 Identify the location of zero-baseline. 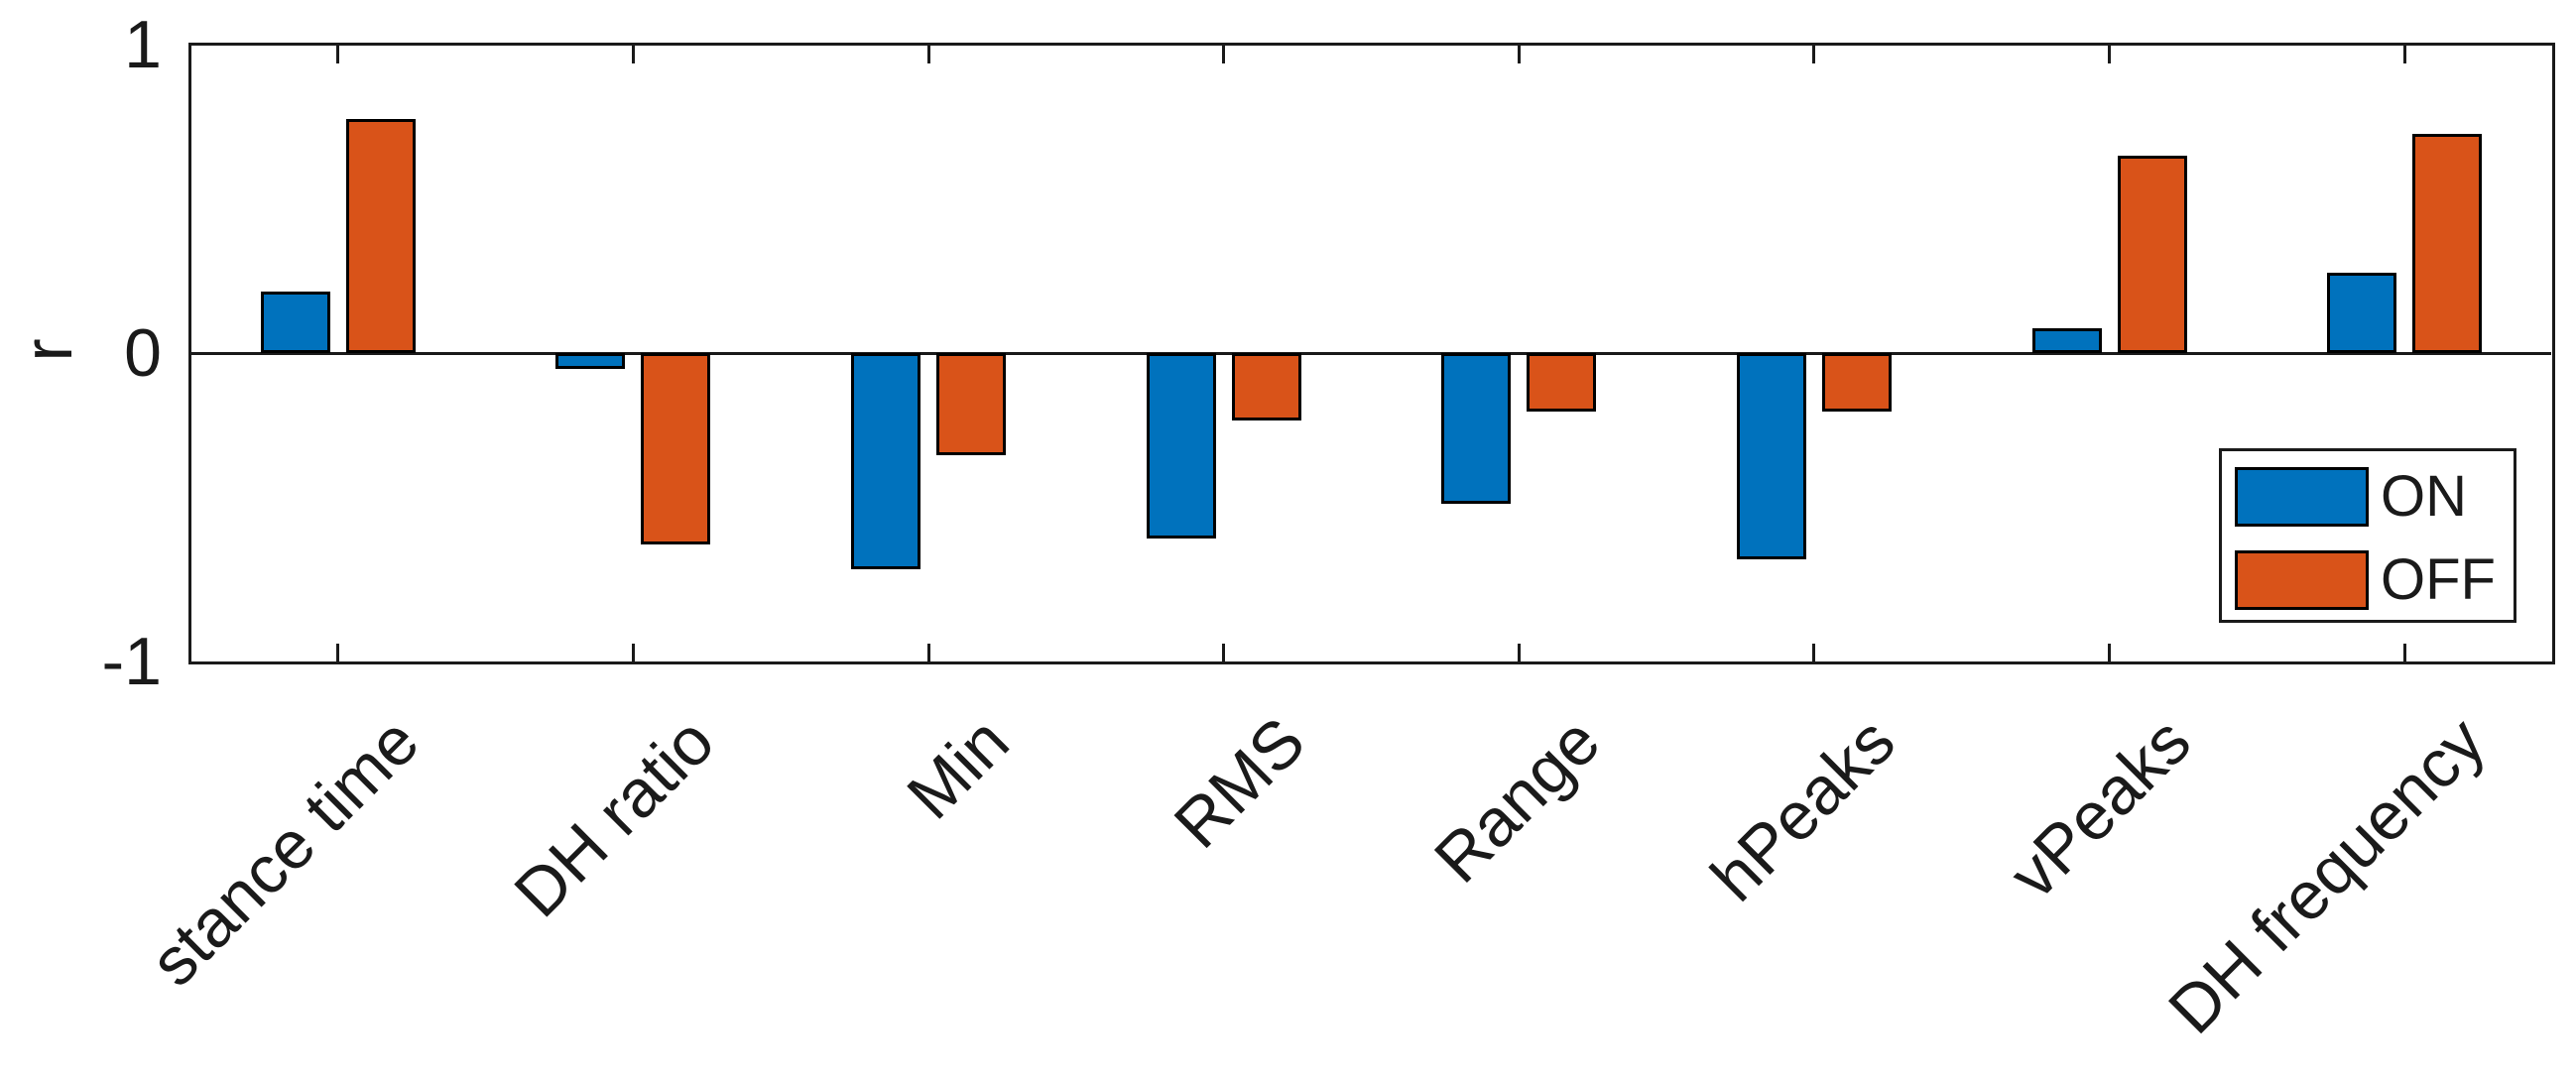
(1371, 353).